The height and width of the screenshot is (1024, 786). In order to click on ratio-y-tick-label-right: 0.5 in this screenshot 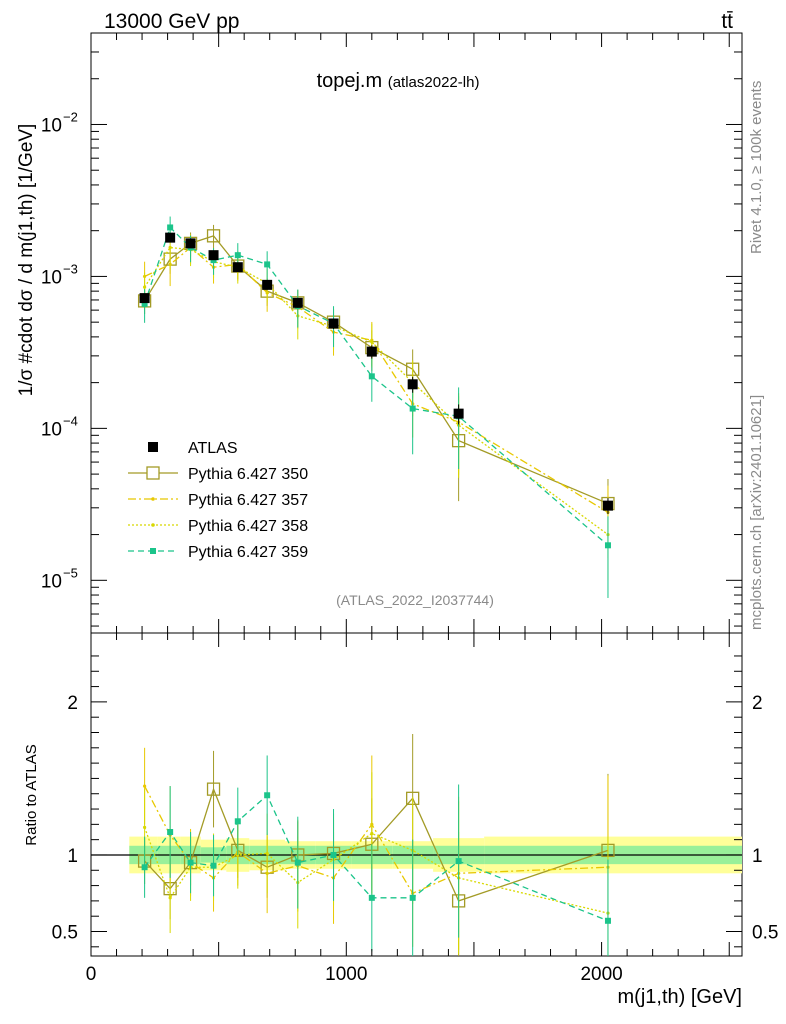, I will do `click(765, 933)`.